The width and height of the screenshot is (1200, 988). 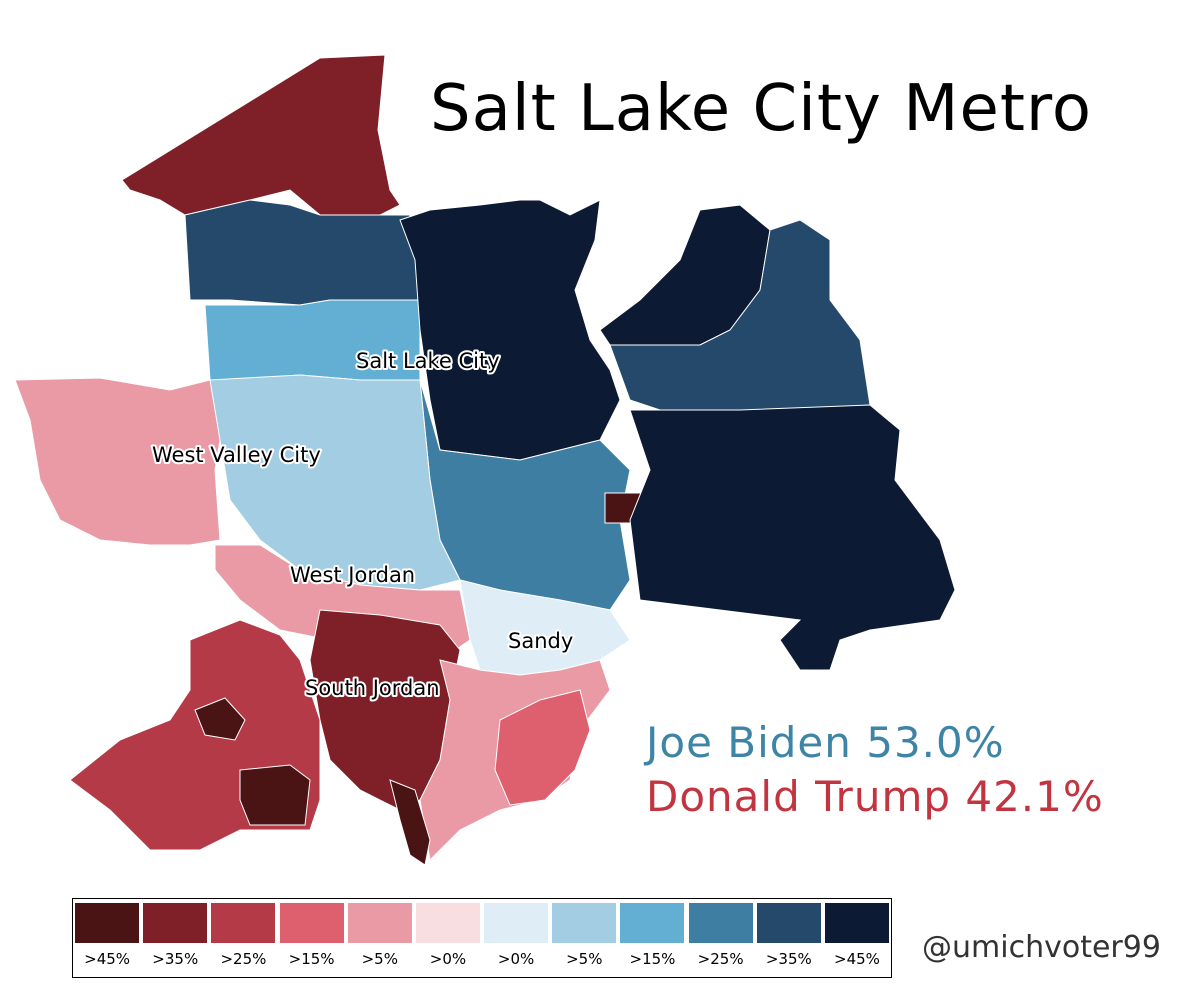 I want to click on region-far-west, so click(x=120, y=461).